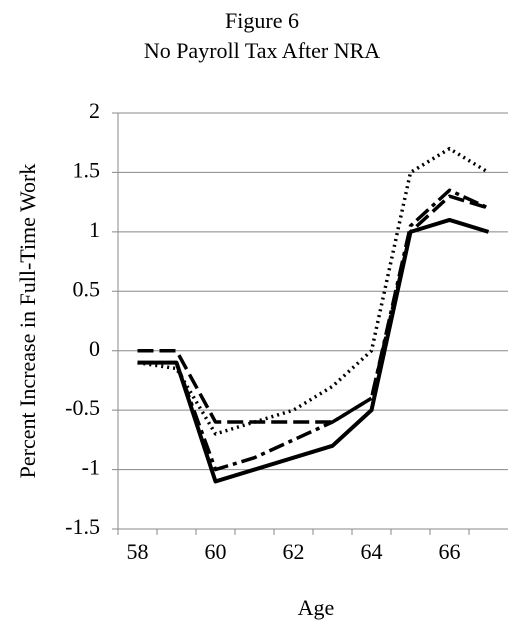 The image size is (513, 629). I want to click on y-tick-label: 0.5, so click(87, 288).